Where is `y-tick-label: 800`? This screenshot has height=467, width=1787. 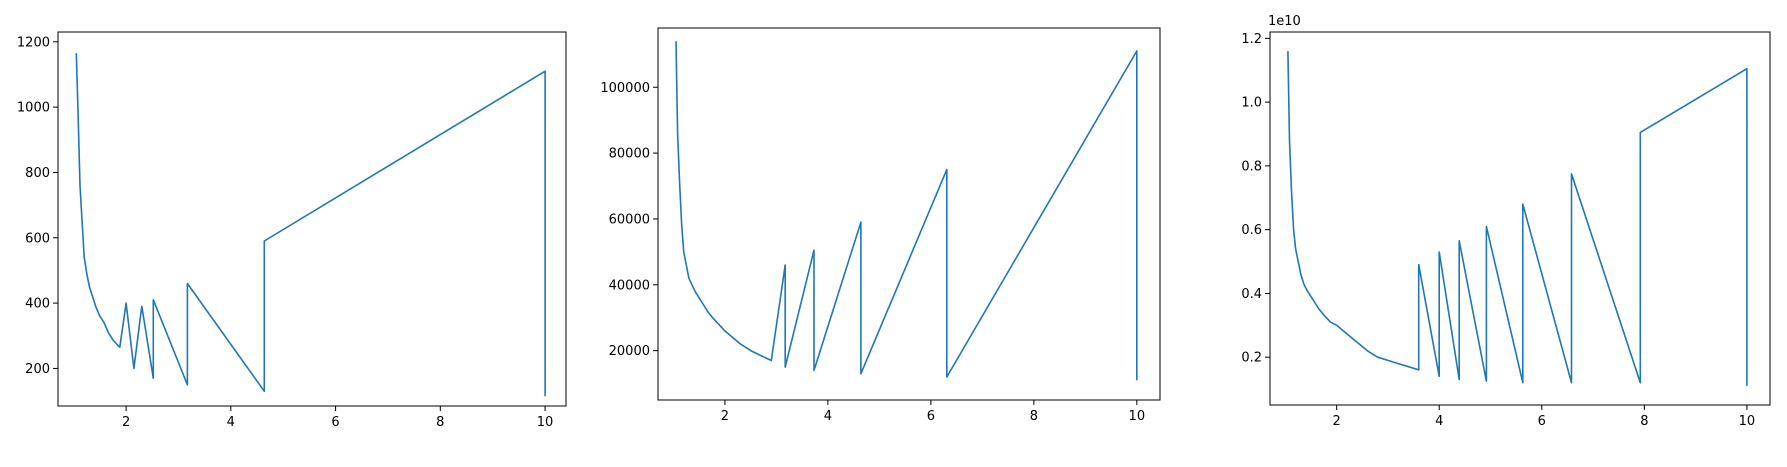 y-tick-label: 800 is located at coordinates (37, 173).